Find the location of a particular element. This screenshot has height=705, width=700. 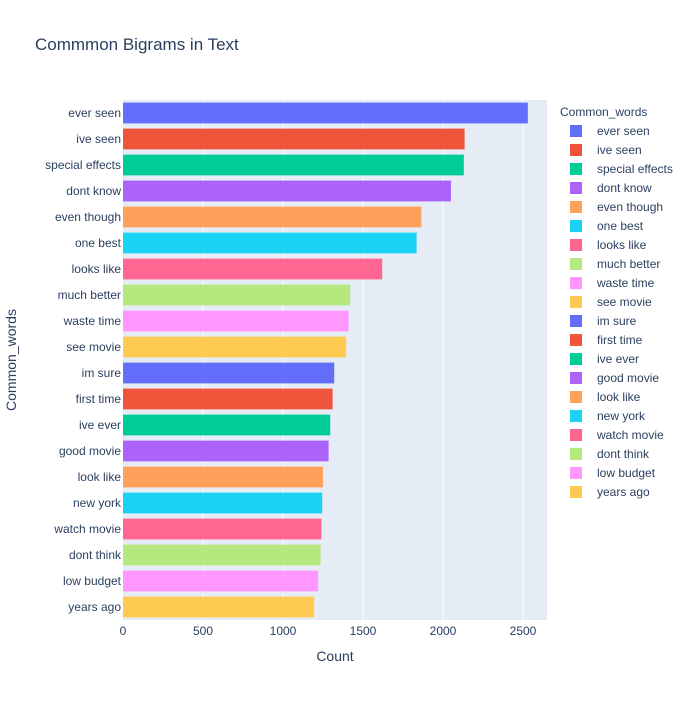

legend-label: watch movie is located at coordinates (630, 435).